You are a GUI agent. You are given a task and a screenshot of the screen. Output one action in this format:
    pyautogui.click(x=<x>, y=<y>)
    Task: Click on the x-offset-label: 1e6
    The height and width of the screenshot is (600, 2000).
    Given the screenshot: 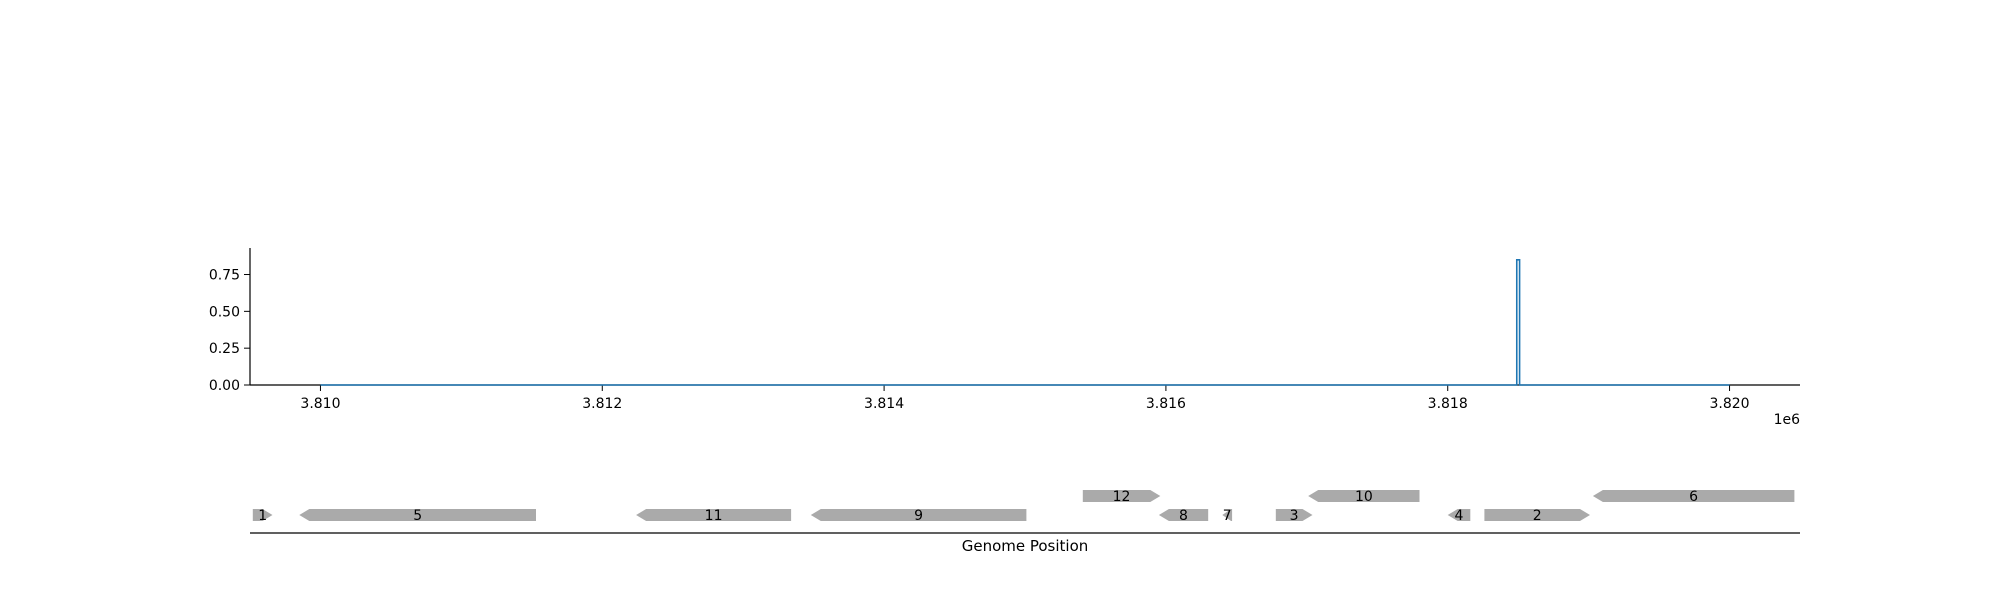 What is the action you would take?
    pyautogui.click(x=1787, y=420)
    